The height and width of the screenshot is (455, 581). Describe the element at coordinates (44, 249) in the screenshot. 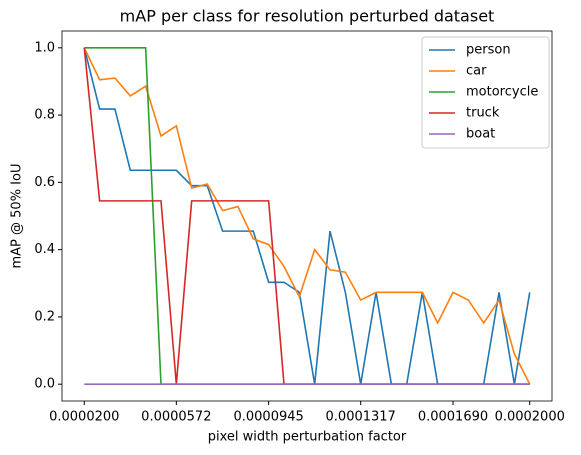

I see `y-tick-label: 0.4` at that location.